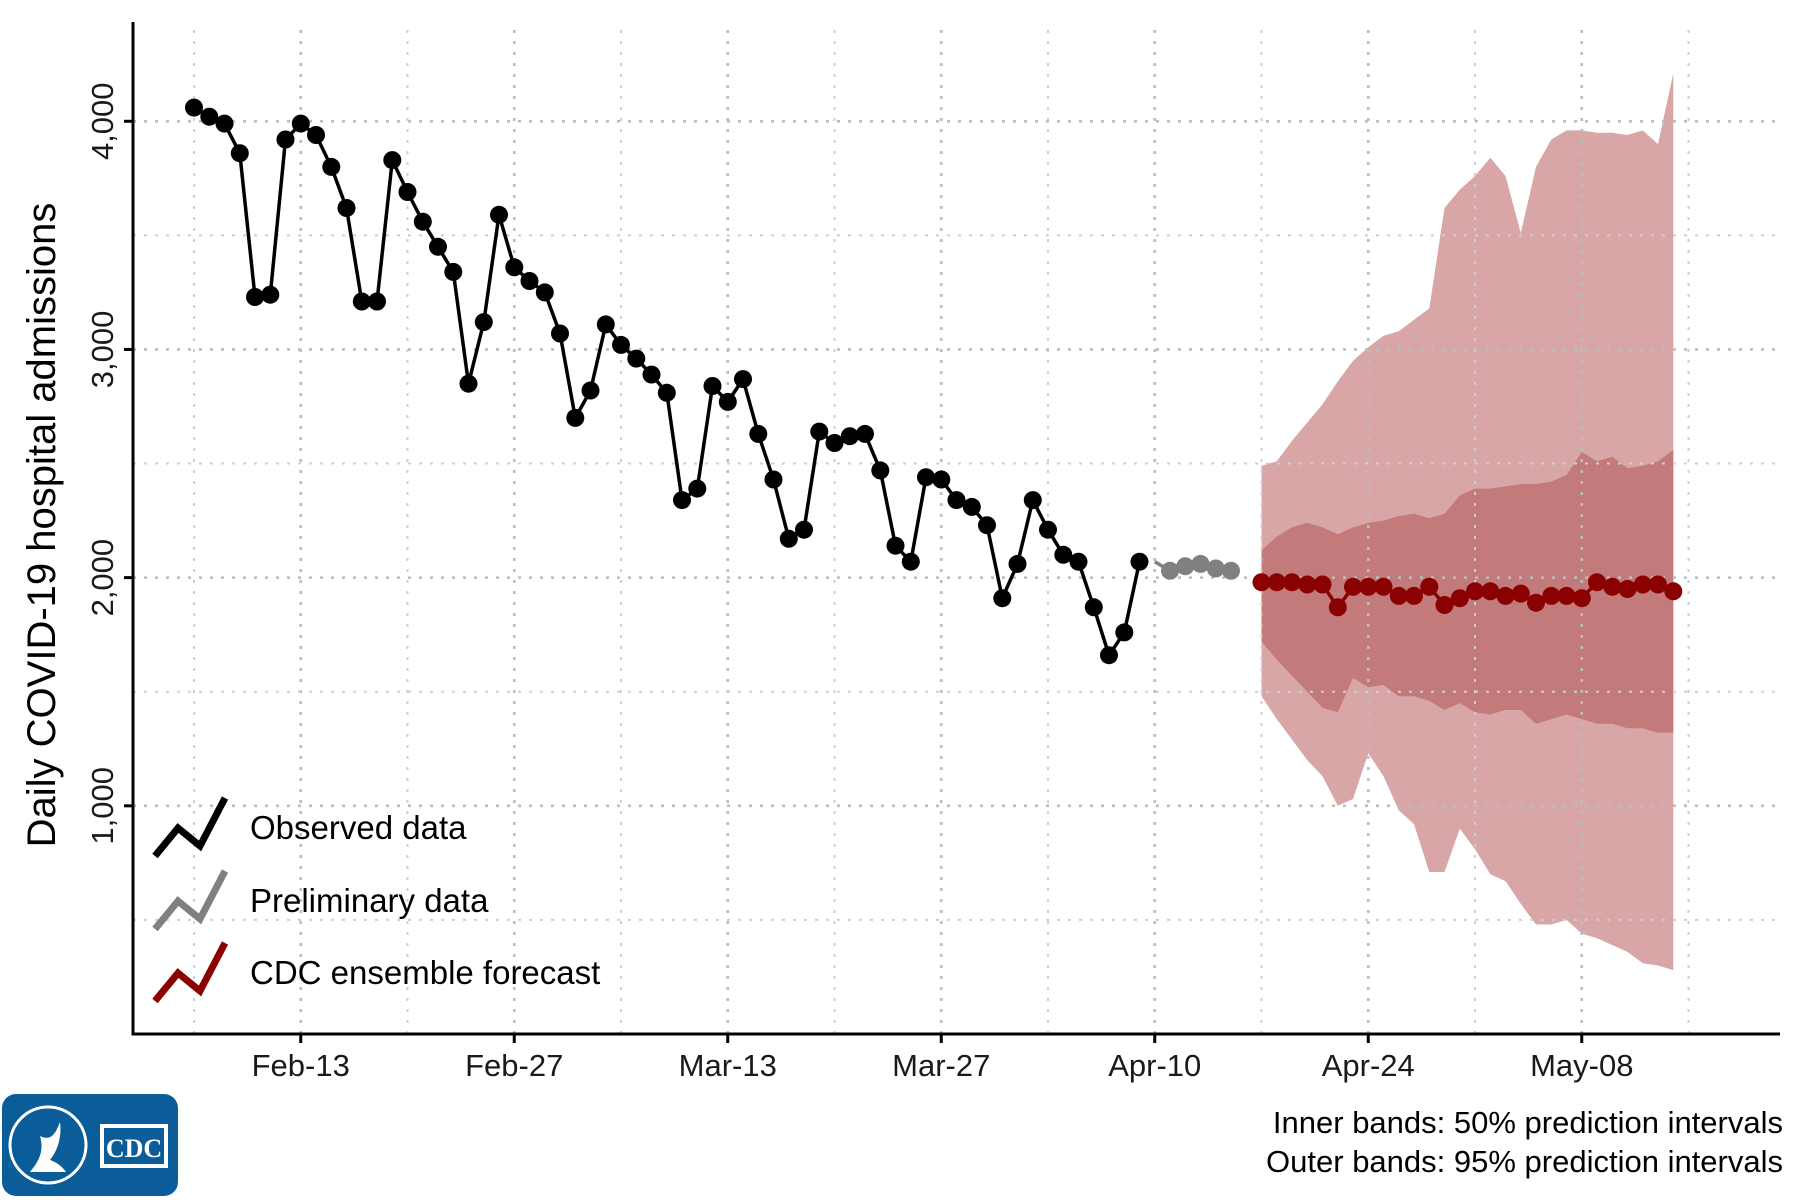 Image resolution: width=1800 pixels, height=1200 pixels. What do you see at coordinates (1154, 1065) in the screenshot?
I see `x-tick-label: Apr-10` at bounding box center [1154, 1065].